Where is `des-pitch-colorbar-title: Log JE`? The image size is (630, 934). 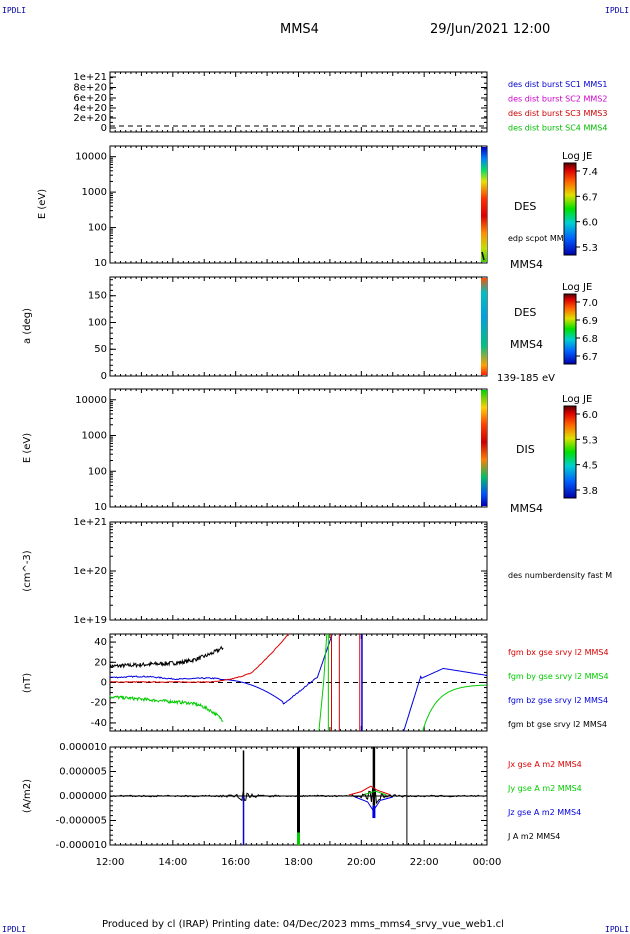
des-pitch-colorbar-title: Log JE is located at coordinates (577, 287).